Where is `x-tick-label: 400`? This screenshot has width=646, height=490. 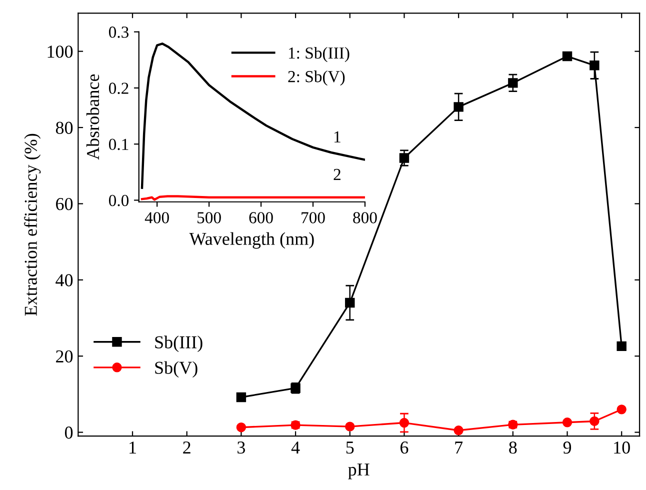 x-tick-label: 400 is located at coordinates (156, 218).